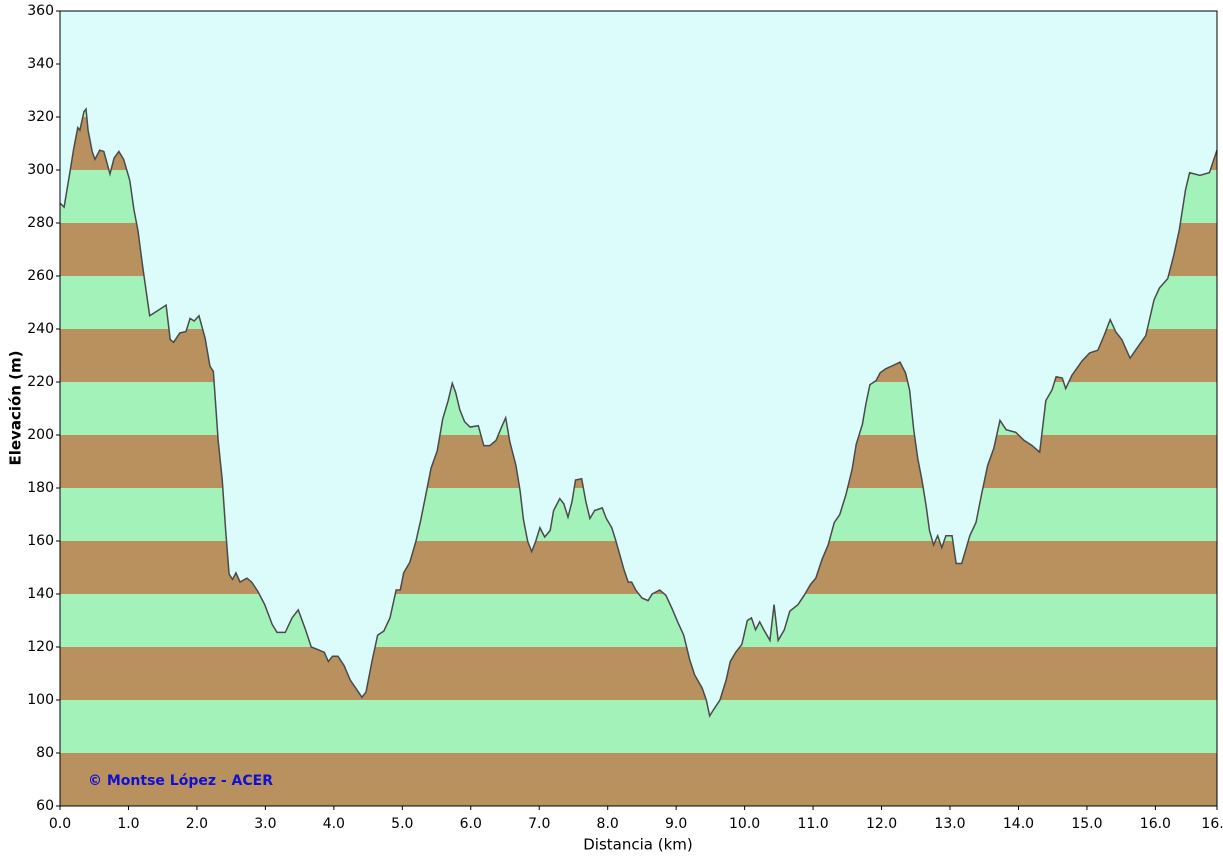 Image resolution: width=1223 pixels, height=860 pixels. Describe the element at coordinates (40, 276) in the screenshot. I see `y-tick-label: 260` at that location.